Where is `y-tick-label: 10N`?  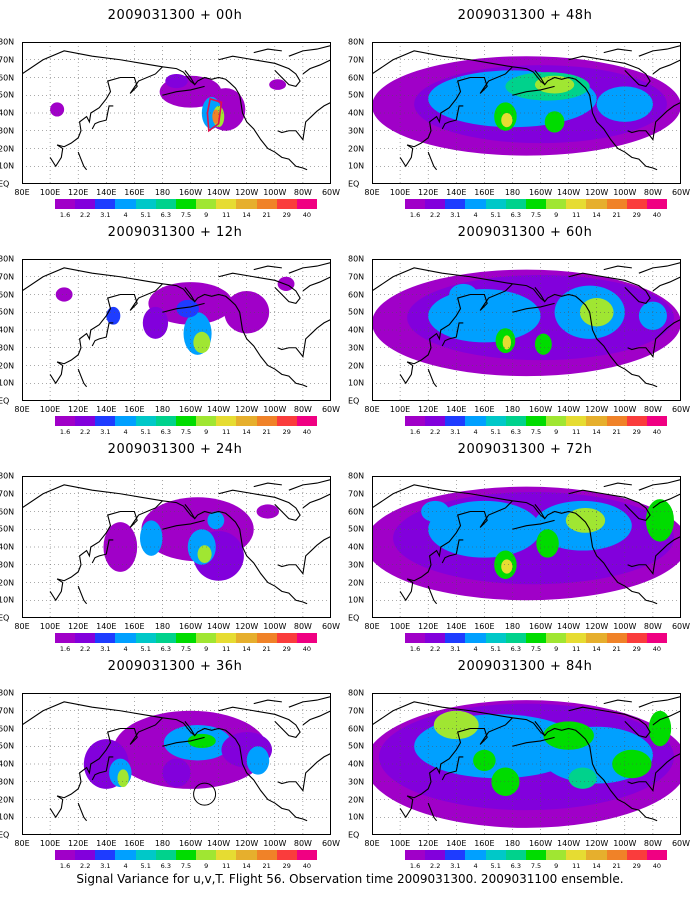
y-tick-label: 10N is located at coordinates (7, 817).